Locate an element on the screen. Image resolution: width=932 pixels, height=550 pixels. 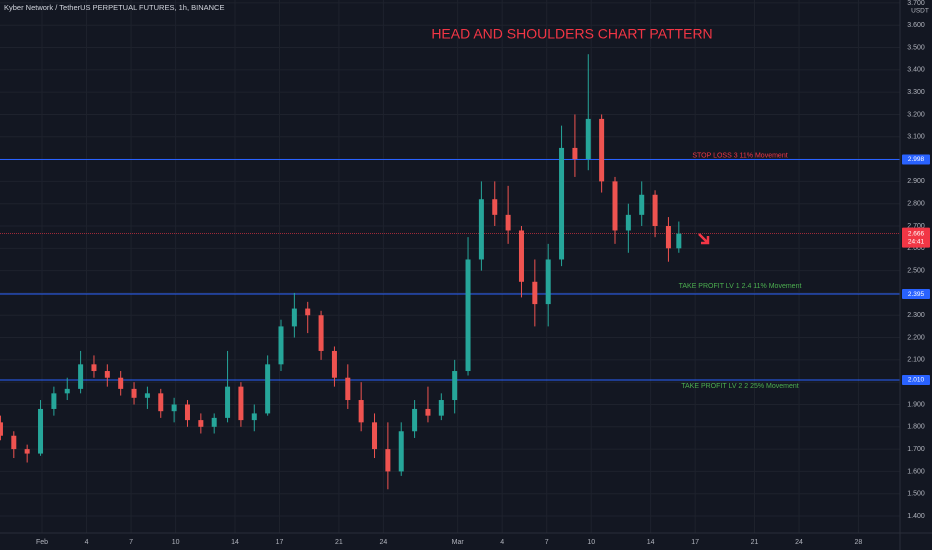
level-note: STOP LOSS 3 11% Movement is located at coordinates (739, 155).